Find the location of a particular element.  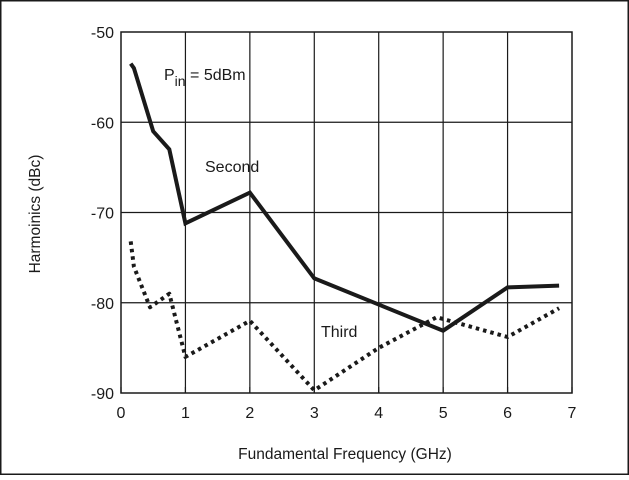

x-tick-label: 2 is located at coordinates (249, 413).